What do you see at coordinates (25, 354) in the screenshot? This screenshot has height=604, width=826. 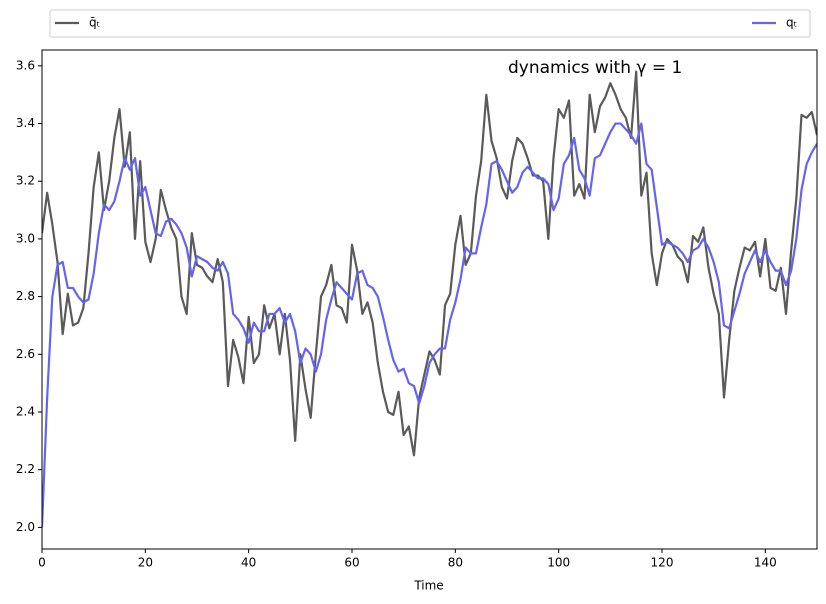 I see `y-tick-label: 2.6` at bounding box center [25, 354].